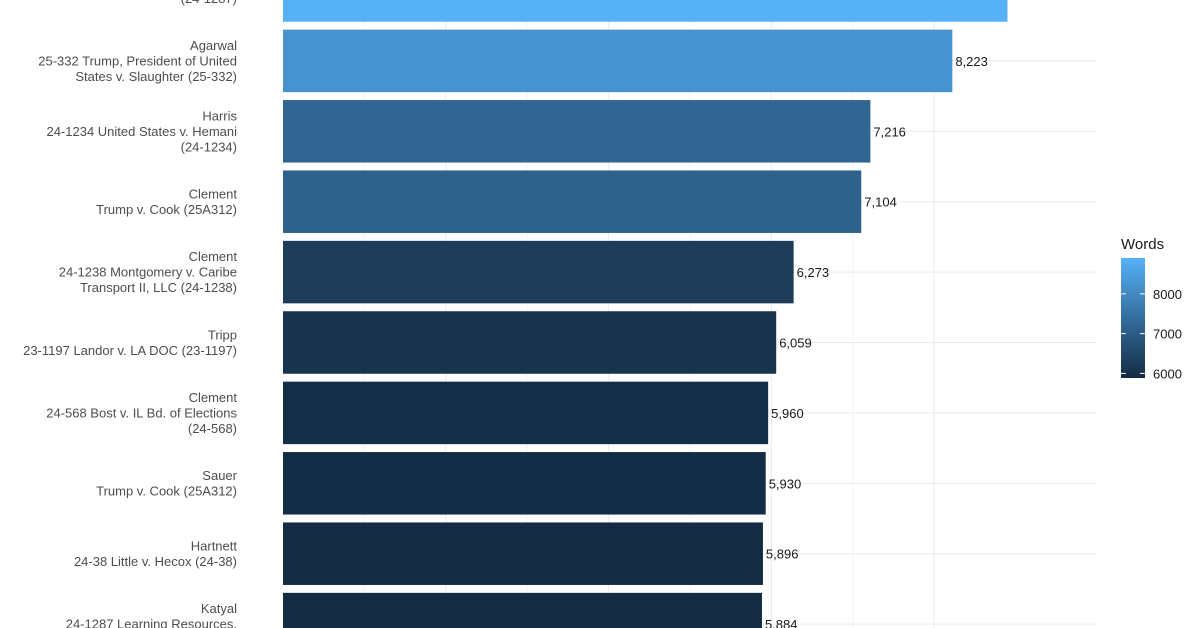 This screenshot has height=628, width=1200. What do you see at coordinates (813, 272) in the screenshot?
I see `value-label: 6,273` at bounding box center [813, 272].